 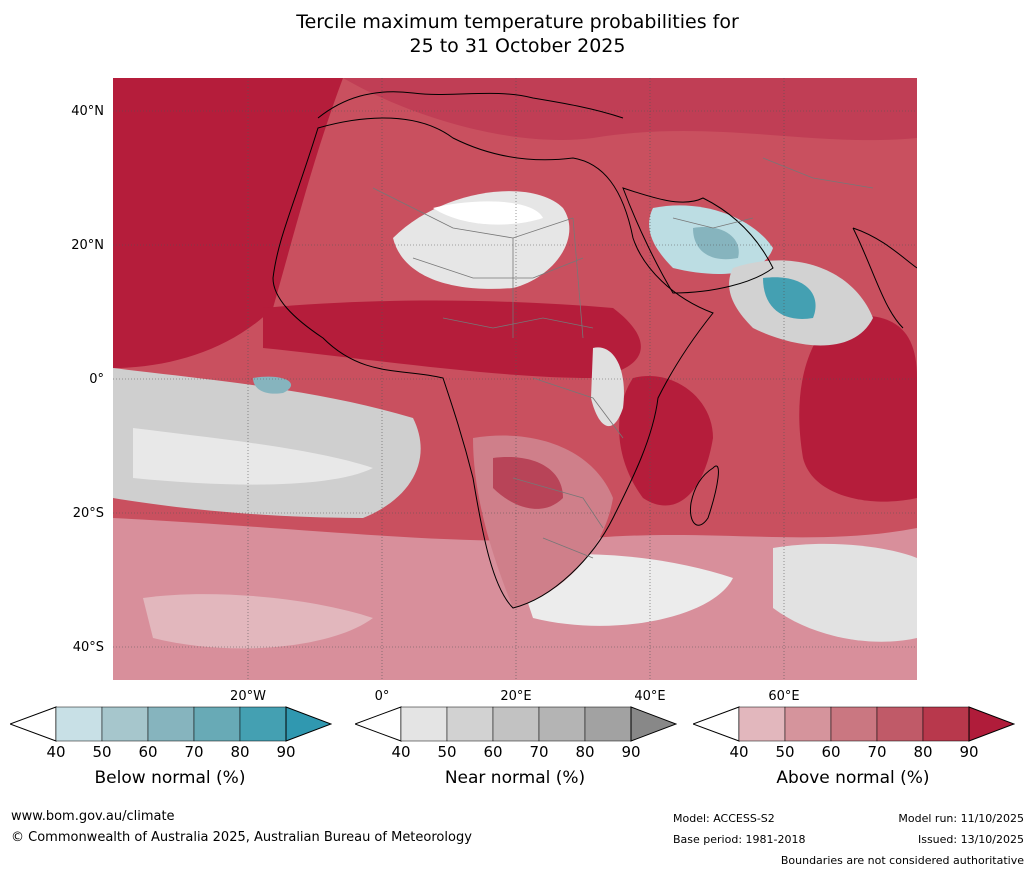 What do you see at coordinates (970, 839) in the screenshot?
I see `footer-issued: Issued: 13/10/2025` at bounding box center [970, 839].